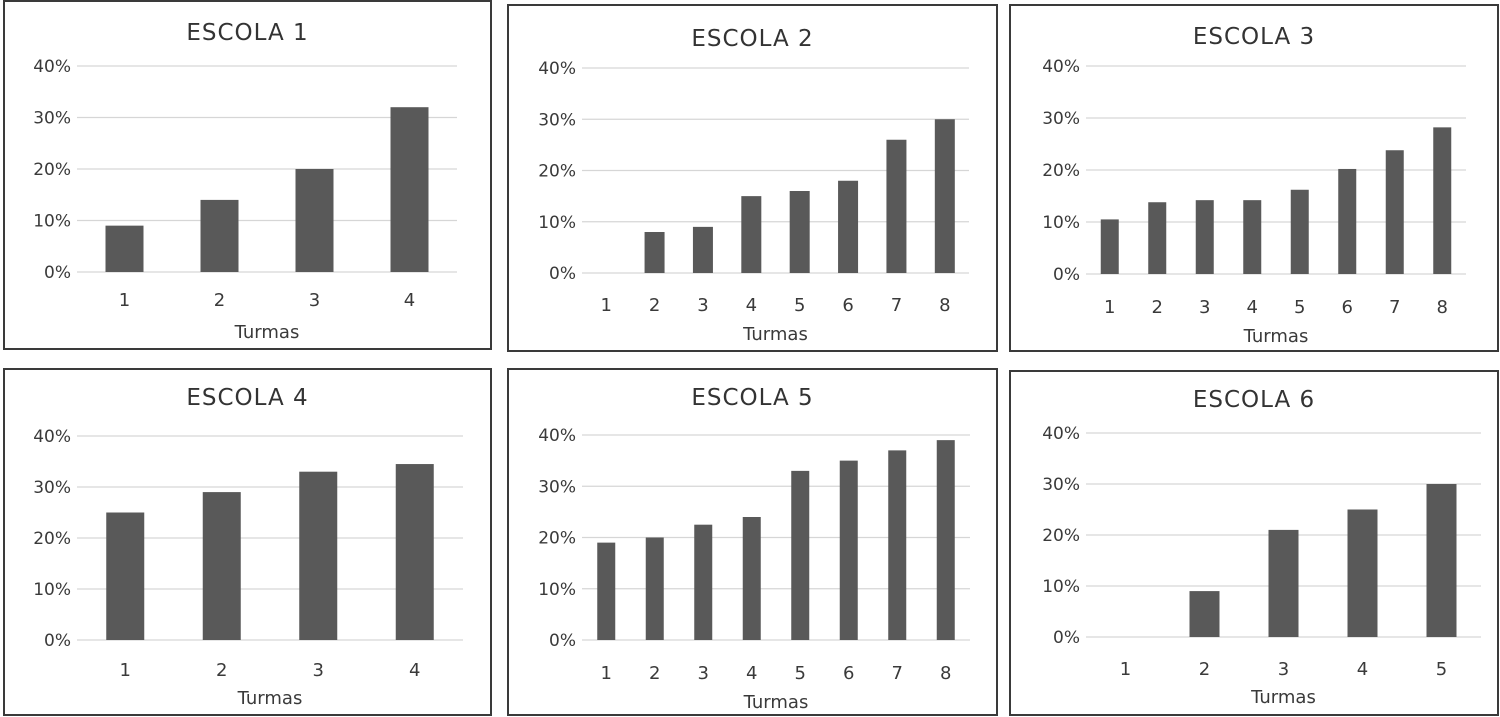 The height and width of the screenshot is (717, 1500). What do you see at coordinates (247, 398) in the screenshot?
I see `chart-title: ESCOLA 4` at bounding box center [247, 398].